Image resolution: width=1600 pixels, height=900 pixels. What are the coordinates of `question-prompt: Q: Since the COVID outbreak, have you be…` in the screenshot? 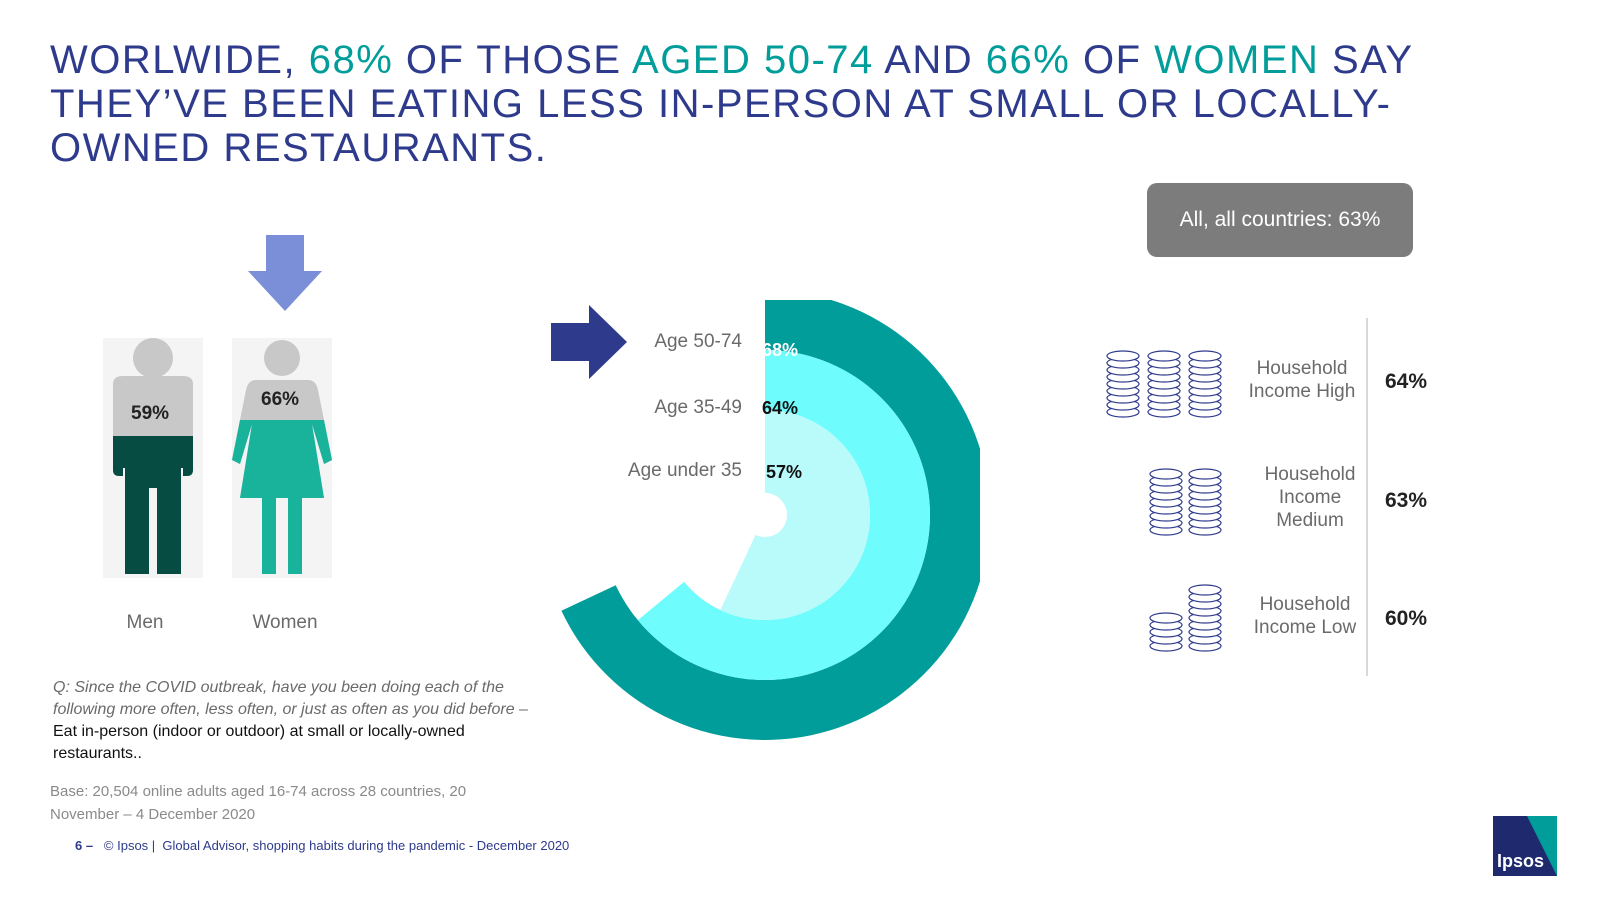 It's located at (290, 698).